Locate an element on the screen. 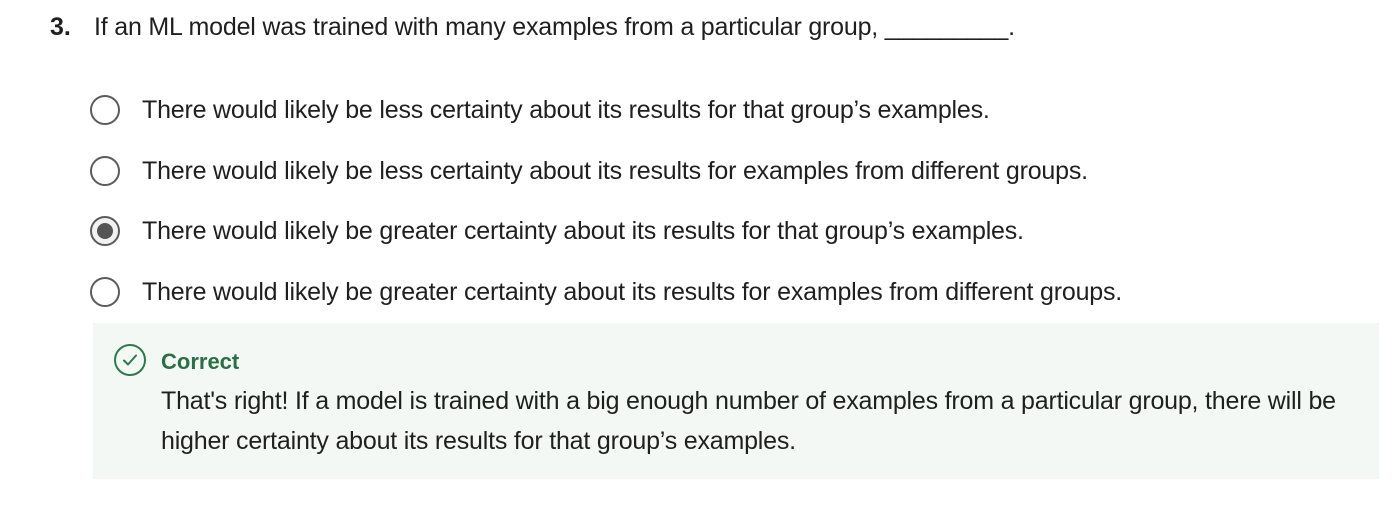  question-number: 3. is located at coordinates (60, 27).